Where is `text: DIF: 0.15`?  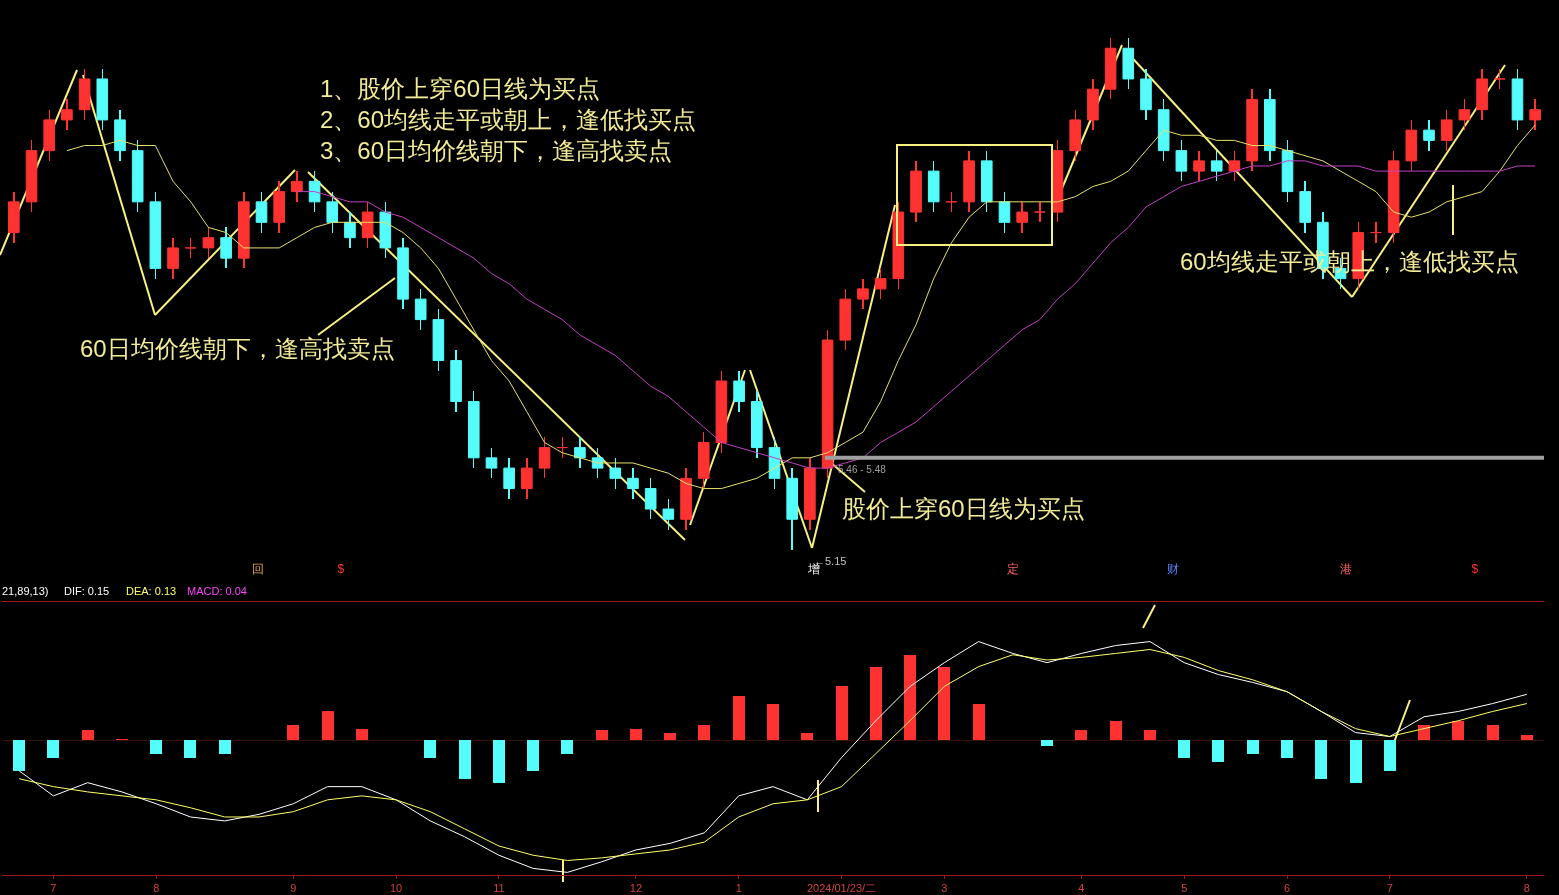 text: DIF: 0.15 is located at coordinates (87, 591).